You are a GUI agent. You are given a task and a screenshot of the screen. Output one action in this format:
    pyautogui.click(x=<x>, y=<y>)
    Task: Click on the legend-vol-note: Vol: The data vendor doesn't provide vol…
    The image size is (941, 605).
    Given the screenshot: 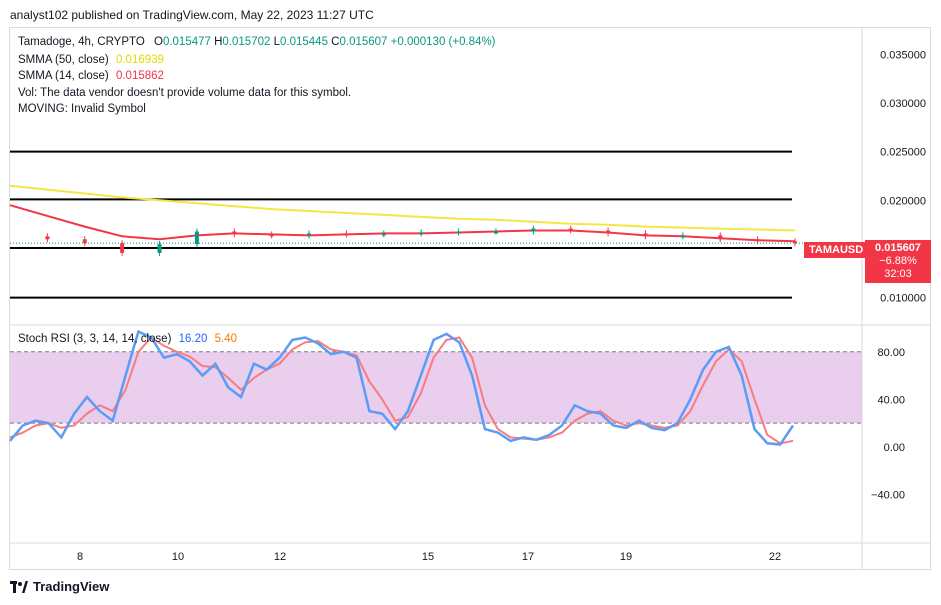 What is the action you would take?
    pyautogui.click(x=185, y=93)
    